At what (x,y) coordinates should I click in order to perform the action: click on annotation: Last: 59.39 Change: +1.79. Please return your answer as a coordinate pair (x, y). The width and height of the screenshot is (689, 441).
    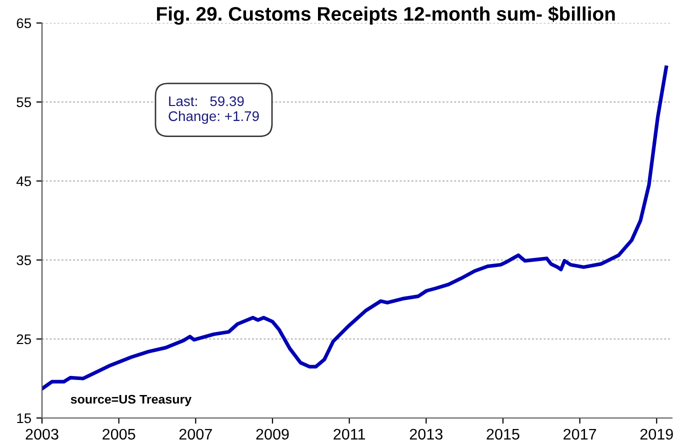
    Looking at the image, I should click on (213, 110).